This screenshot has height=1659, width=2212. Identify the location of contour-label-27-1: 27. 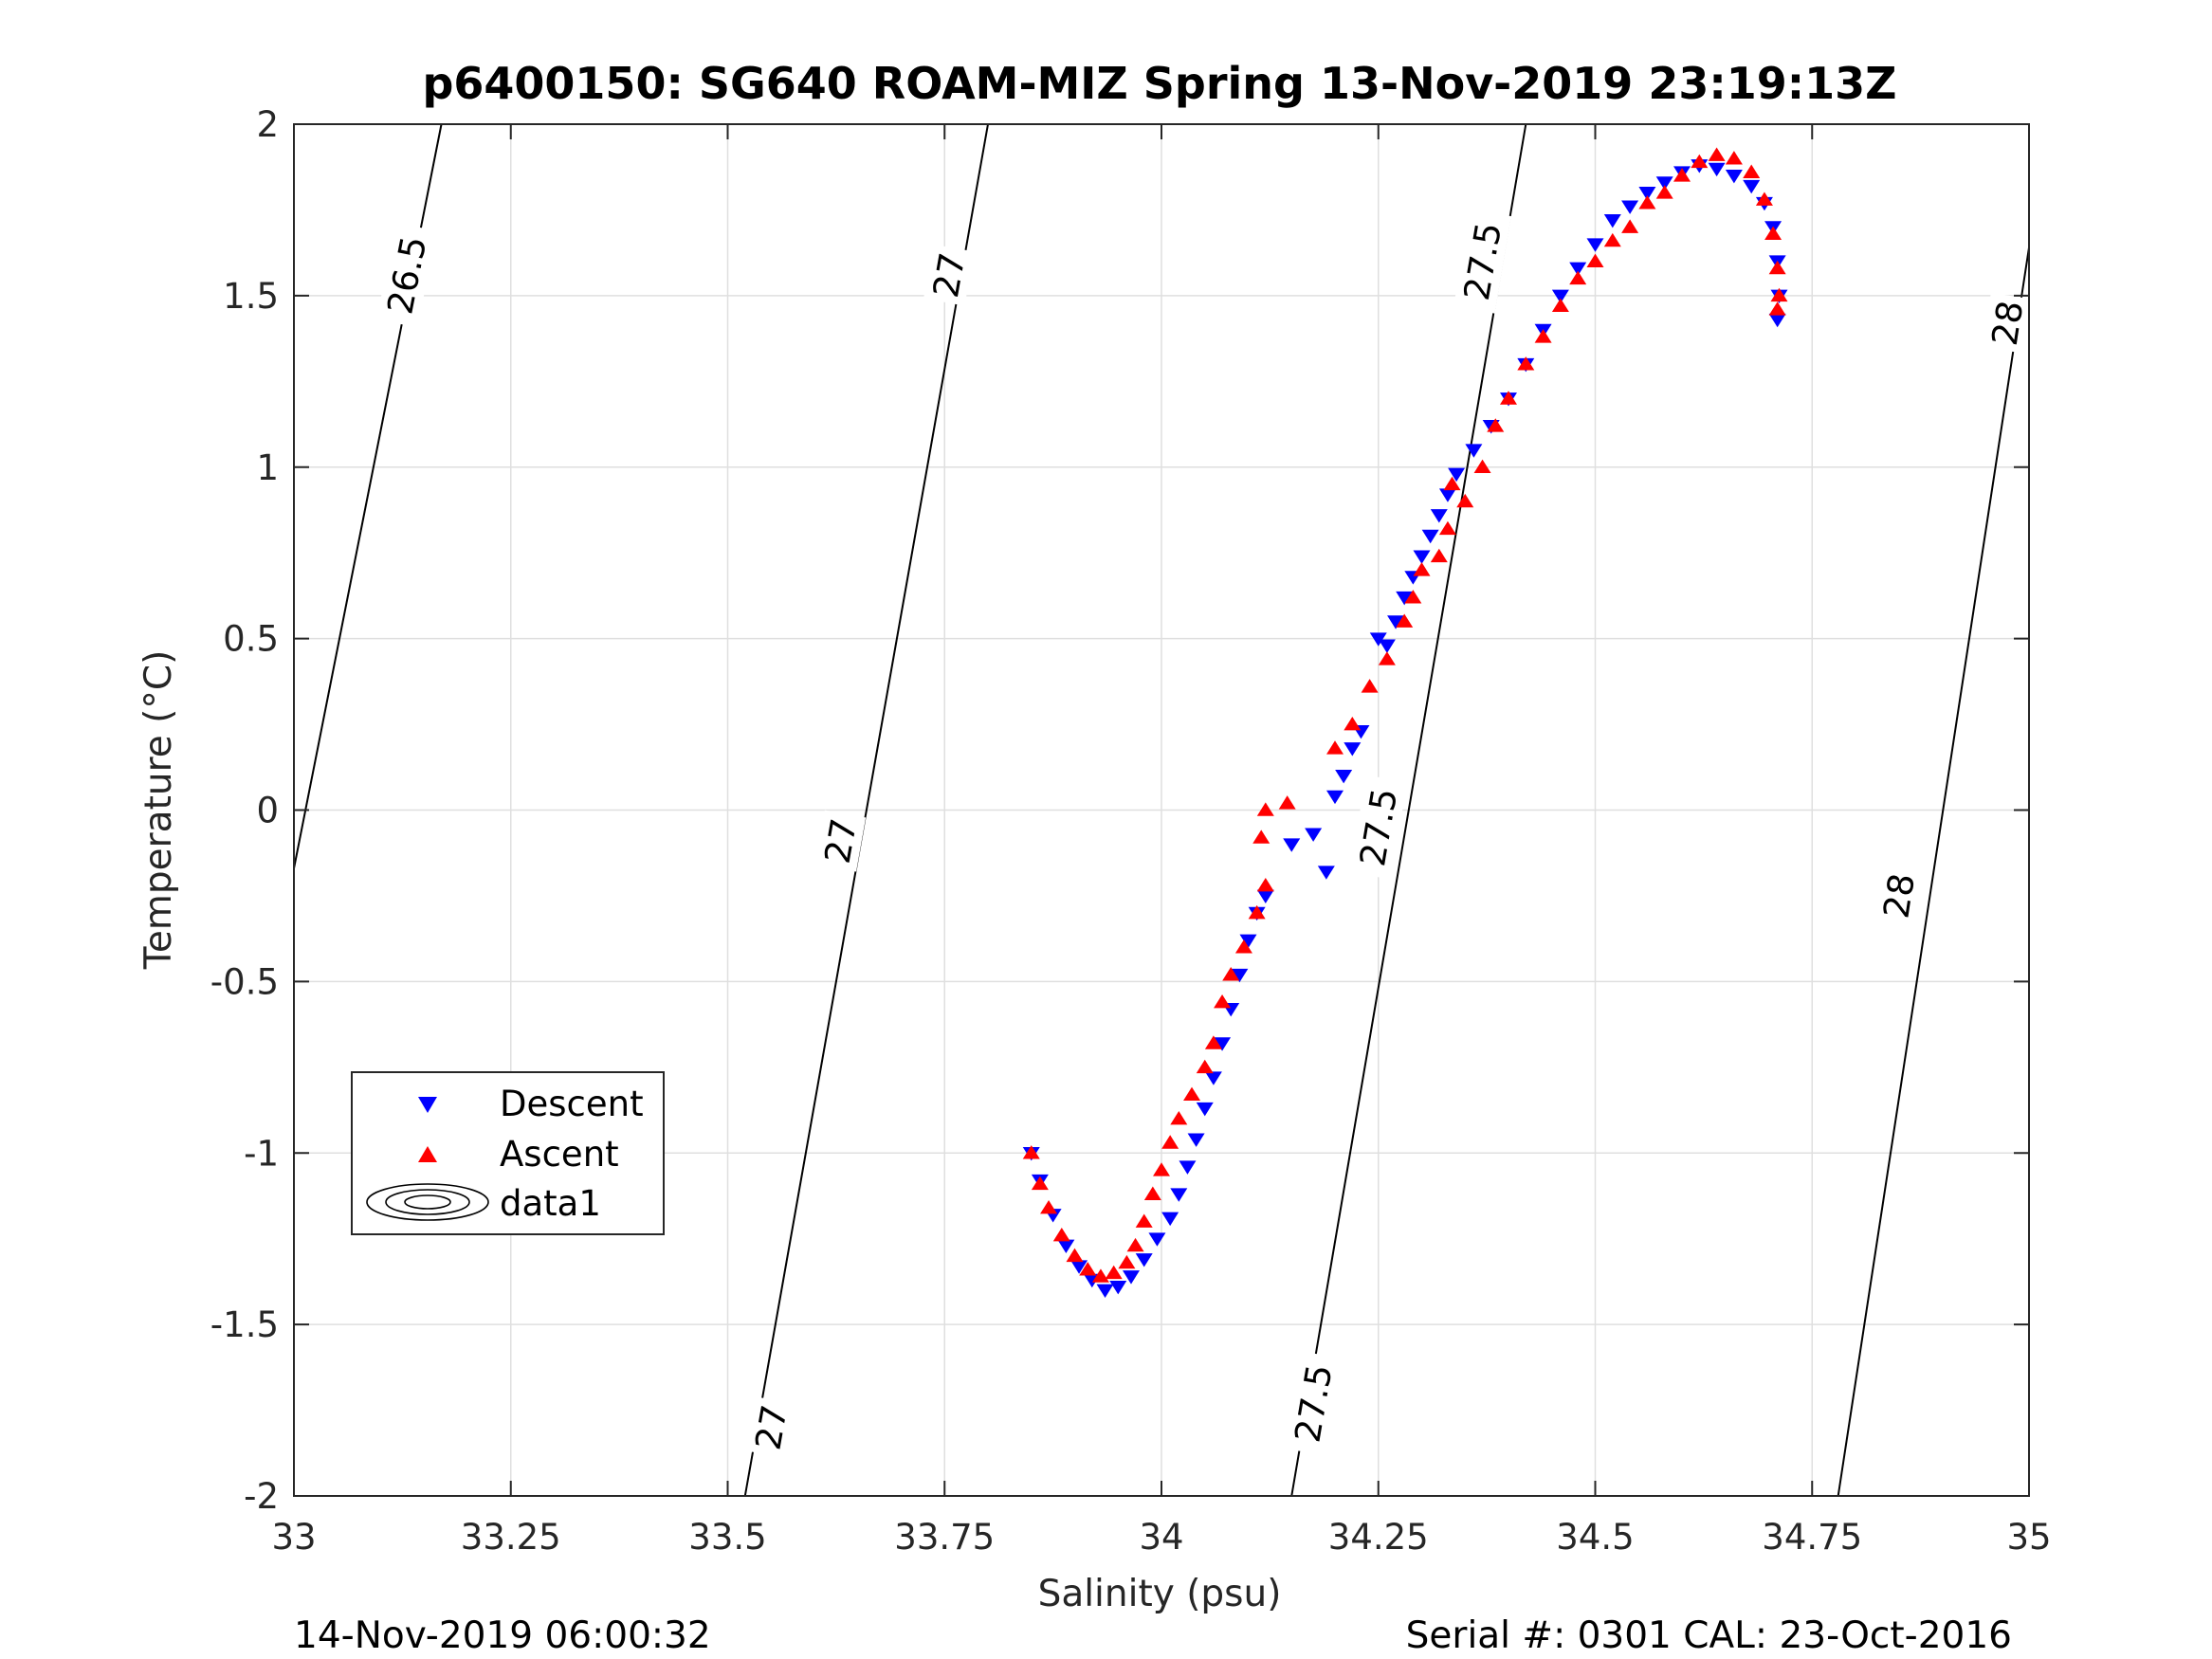
(840, 841).